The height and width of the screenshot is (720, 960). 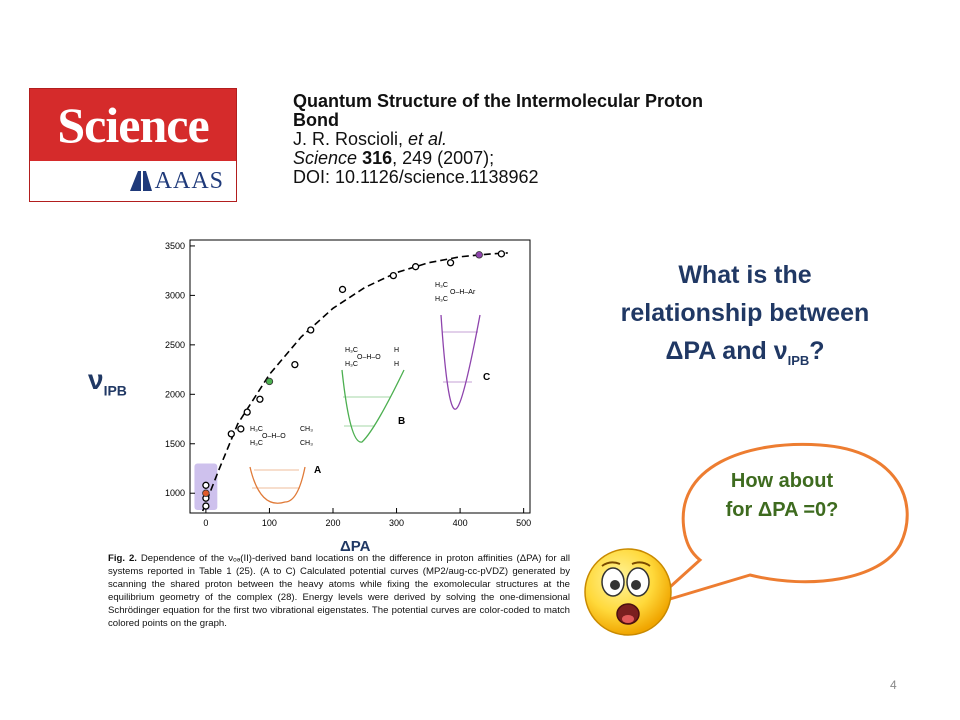 I want to click on journal-name: Science, so click(x=325, y=158).